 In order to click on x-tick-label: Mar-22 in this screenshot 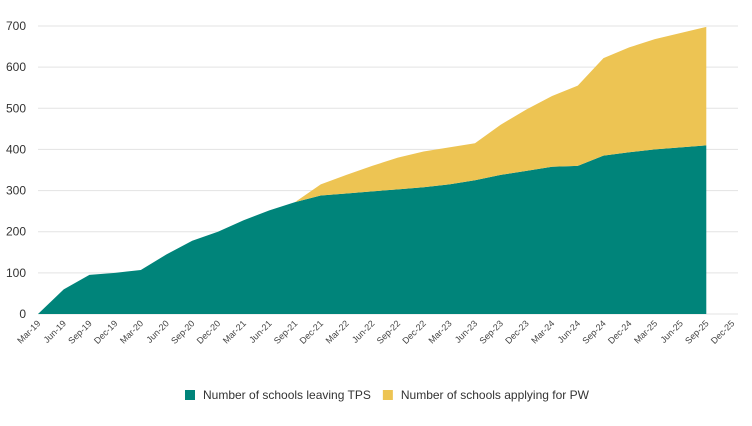, I will do `click(337, 331)`.